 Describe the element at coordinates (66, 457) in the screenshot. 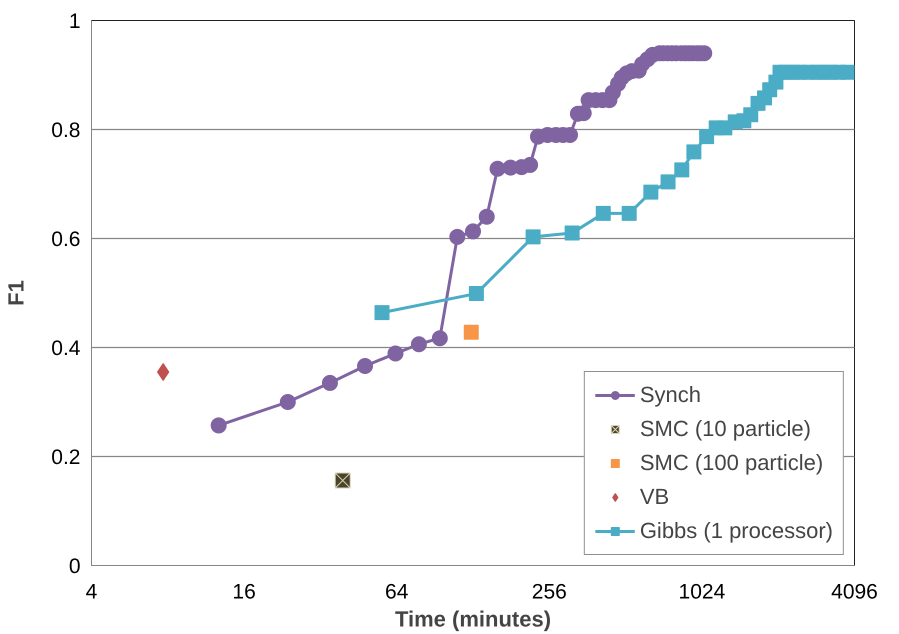

I see `y-tick-label: 0.2` at that location.